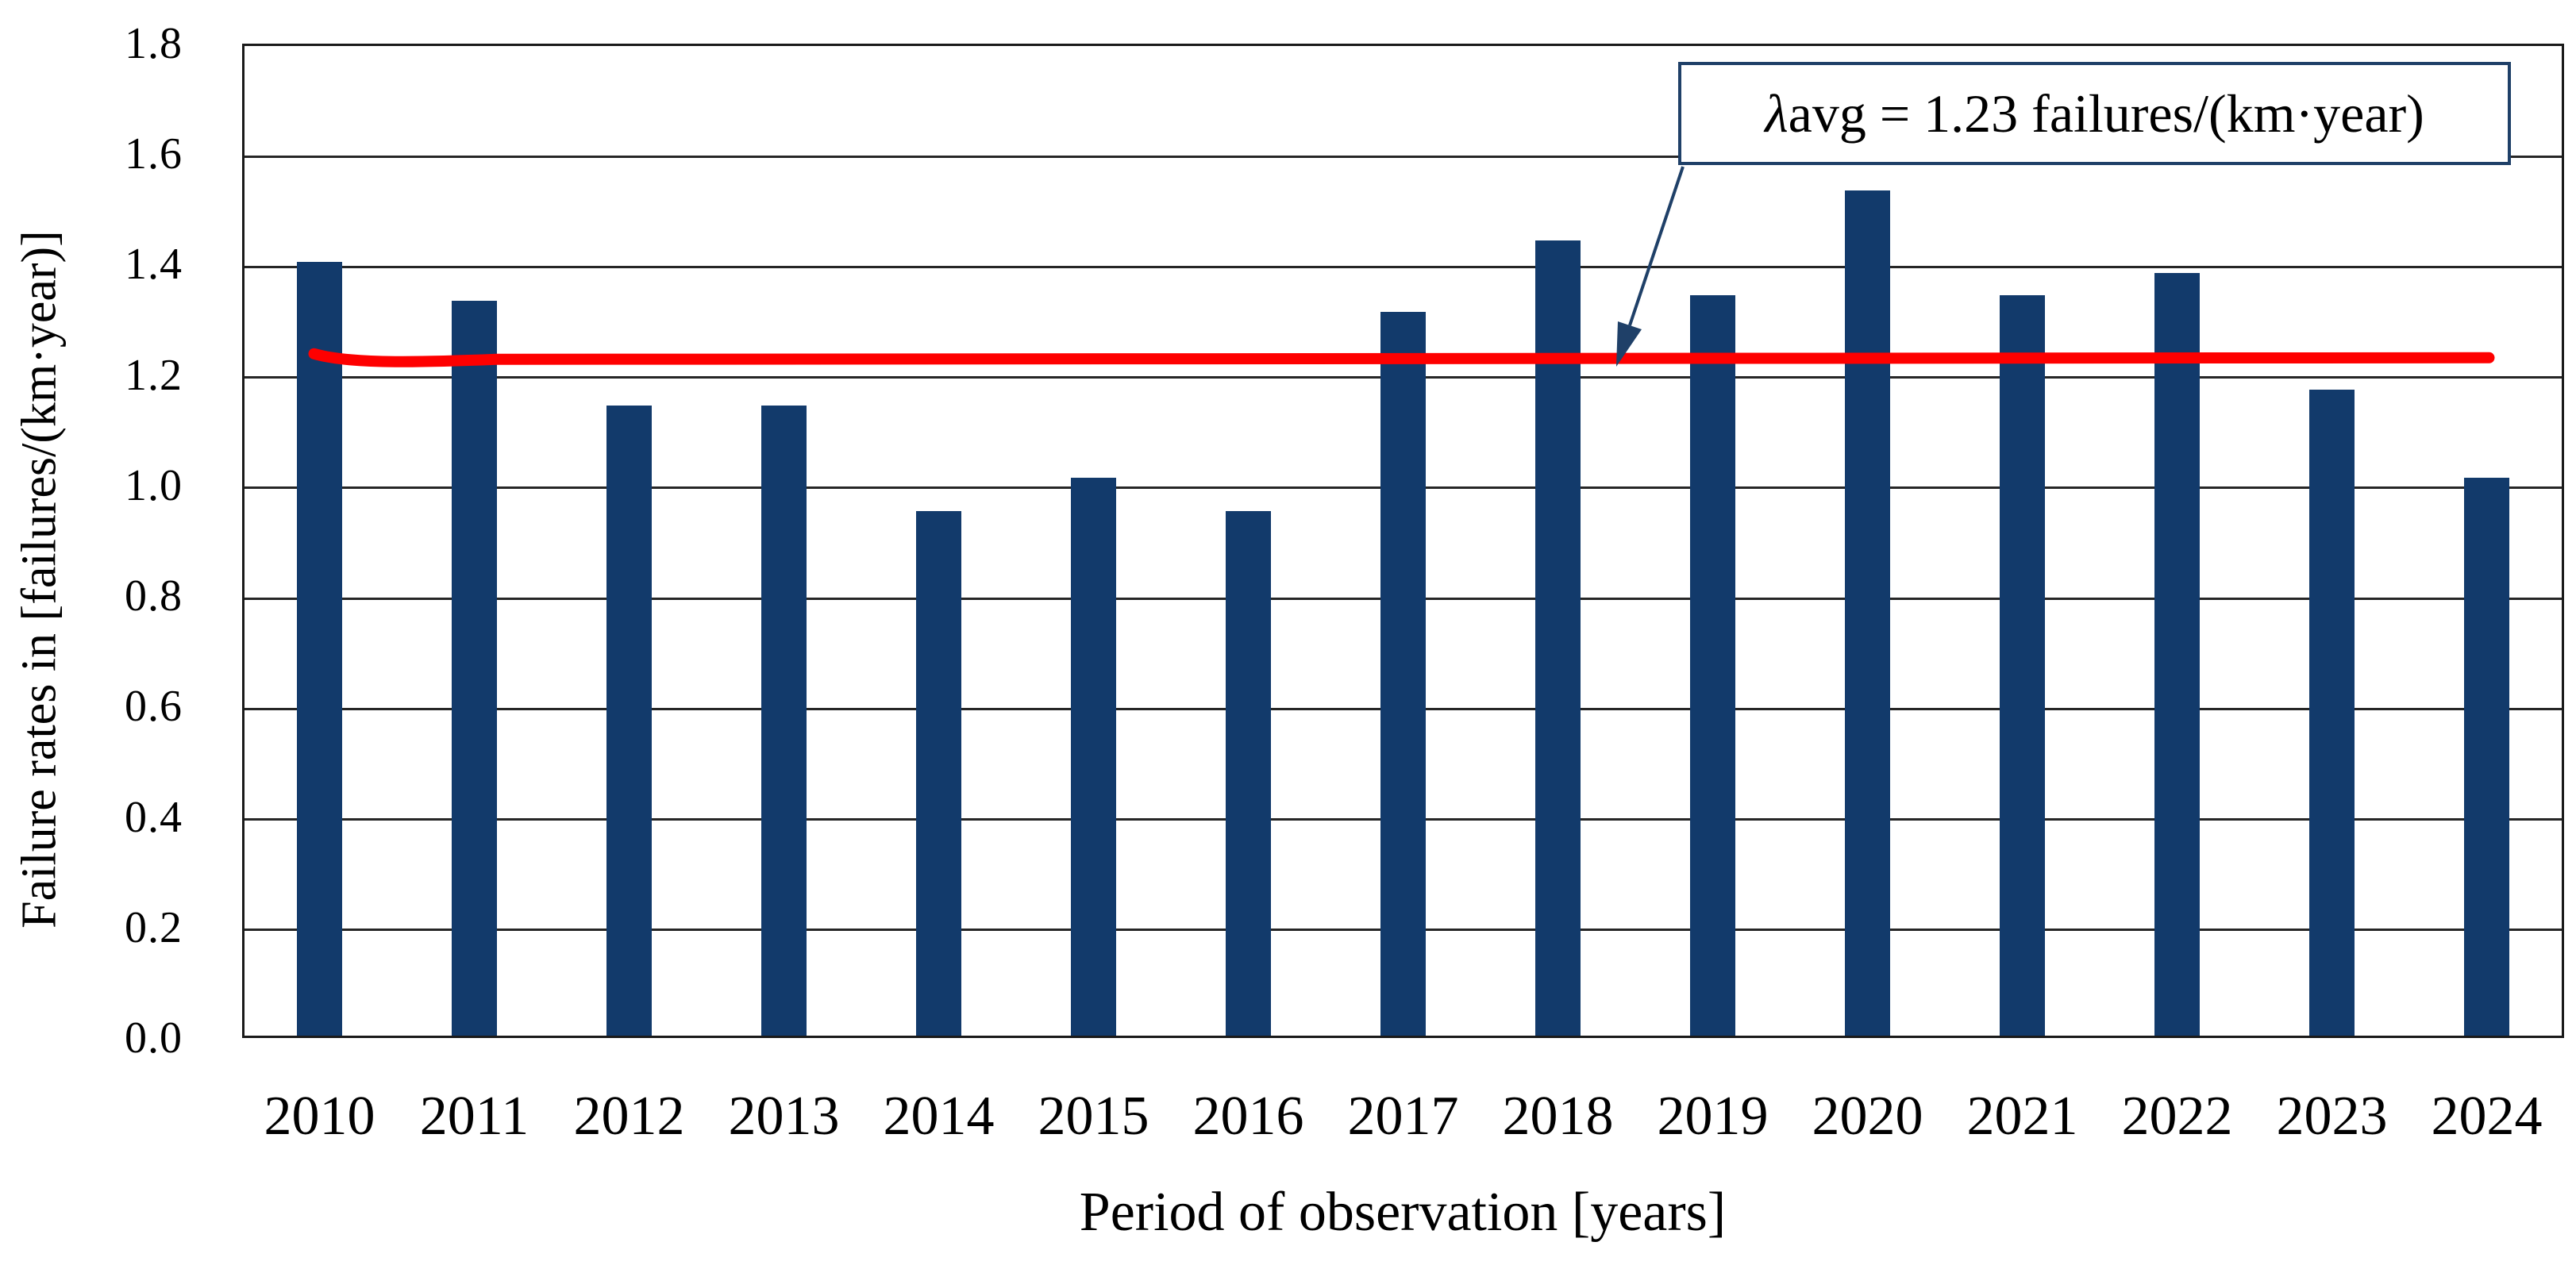 The image size is (2576, 1265). Describe the element at coordinates (1403, 674) in the screenshot. I see `bar-2017` at that location.